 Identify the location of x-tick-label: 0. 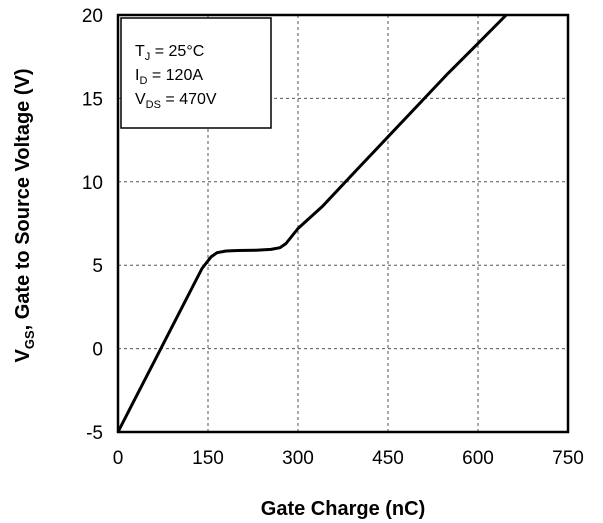
(118, 458).